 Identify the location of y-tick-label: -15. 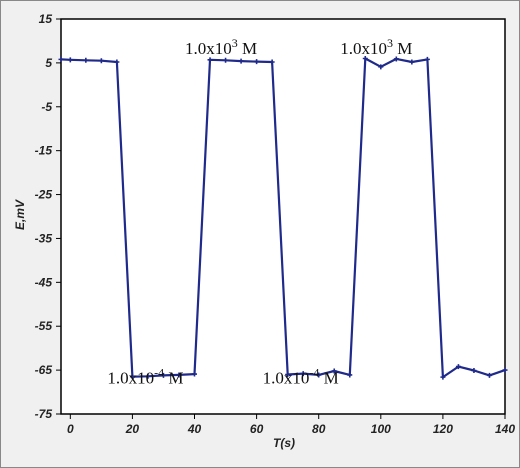
(44, 151).